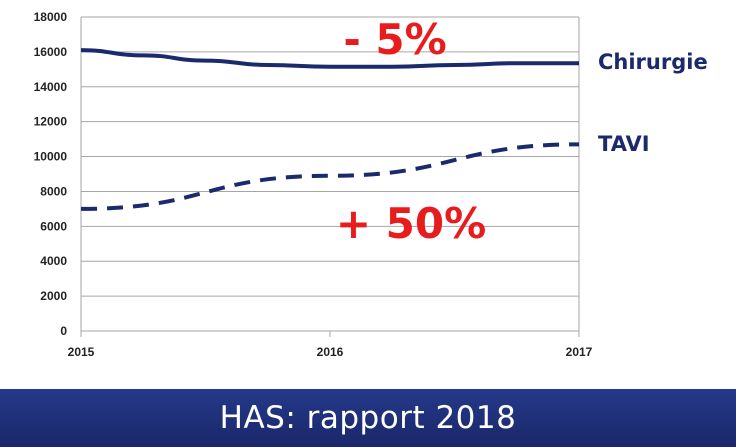  What do you see at coordinates (329, 58) in the screenshot?
I see `series-line-chirurgie` at bounding box center [329, 58].